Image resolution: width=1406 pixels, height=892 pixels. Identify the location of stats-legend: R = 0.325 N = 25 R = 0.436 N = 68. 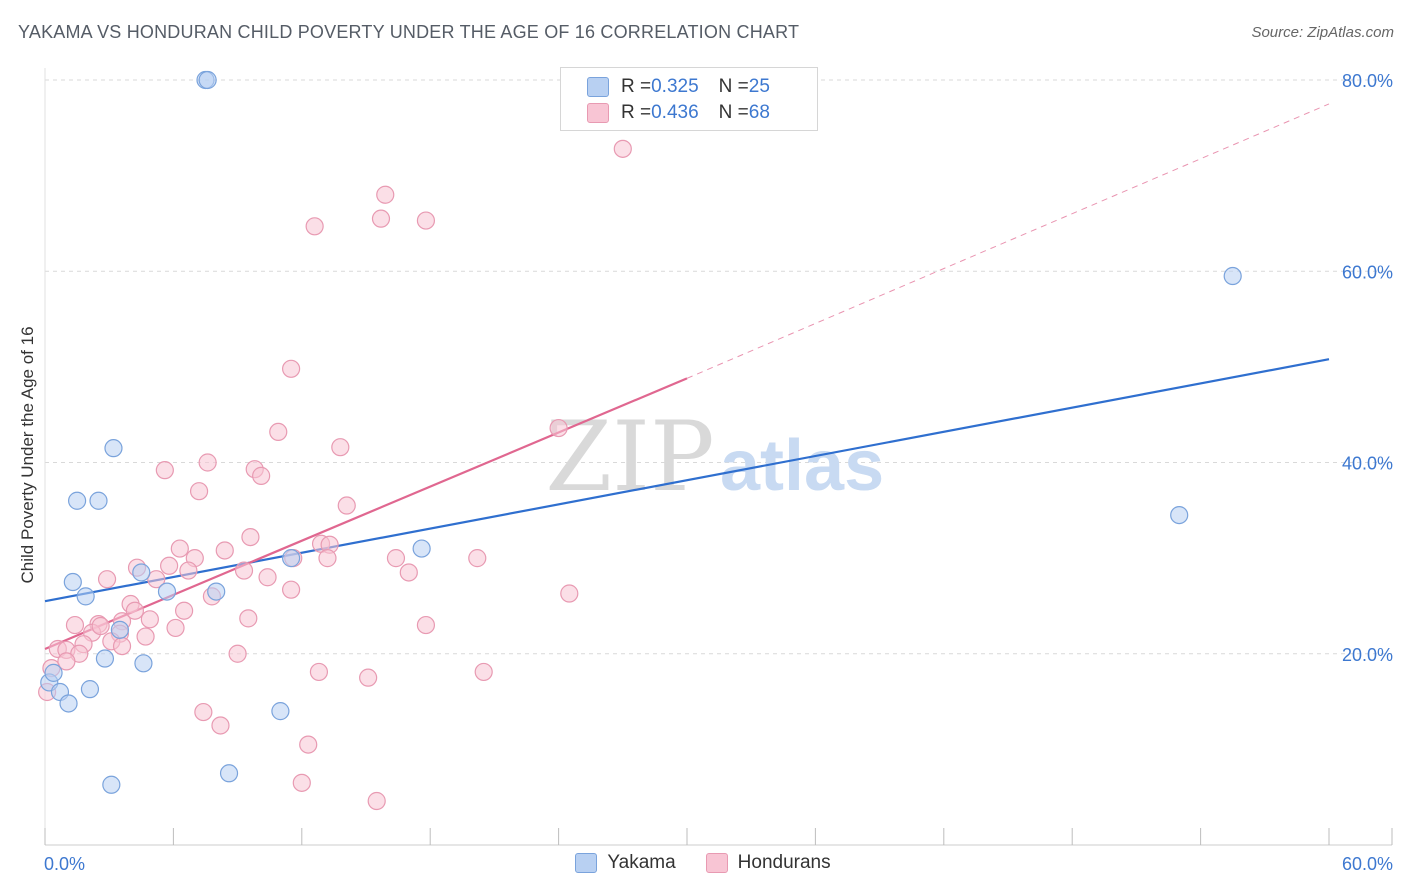
(689, 99).